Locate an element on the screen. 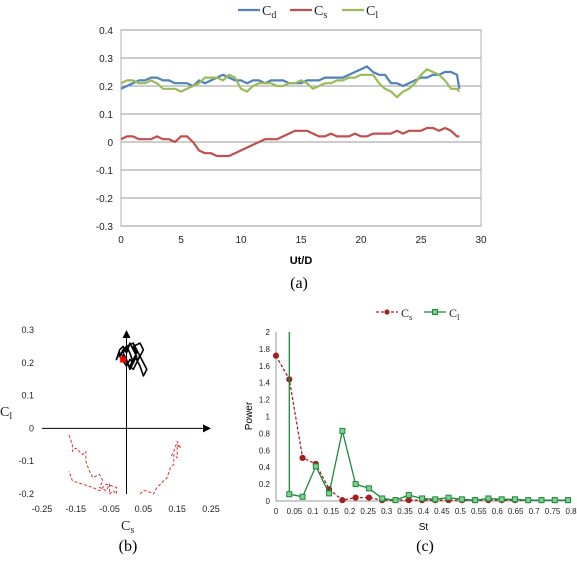 This screenshot has width=577, height=561. panel-c-x-tick-label: 0.45 is located at coordinates (442, 511).